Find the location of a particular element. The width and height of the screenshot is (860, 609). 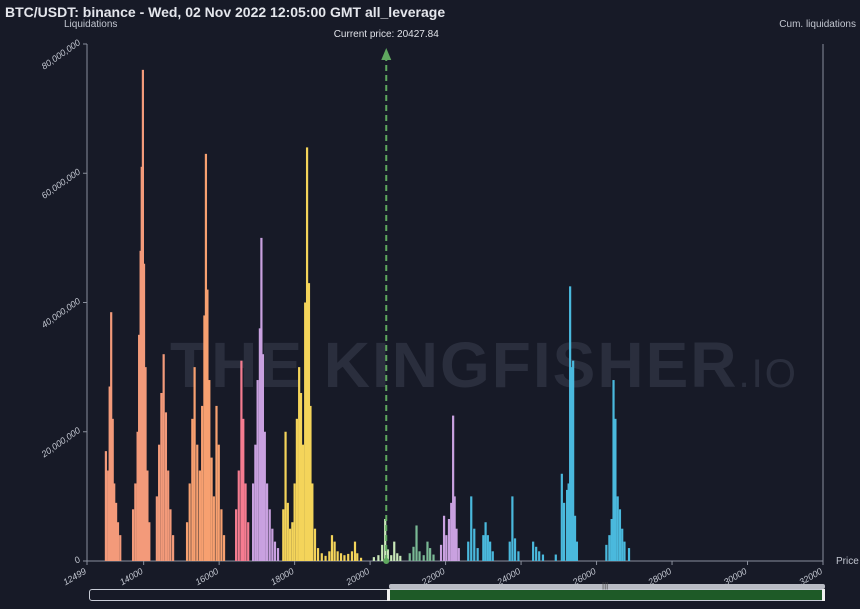

navigator-window is located at coordinates (607, 595).